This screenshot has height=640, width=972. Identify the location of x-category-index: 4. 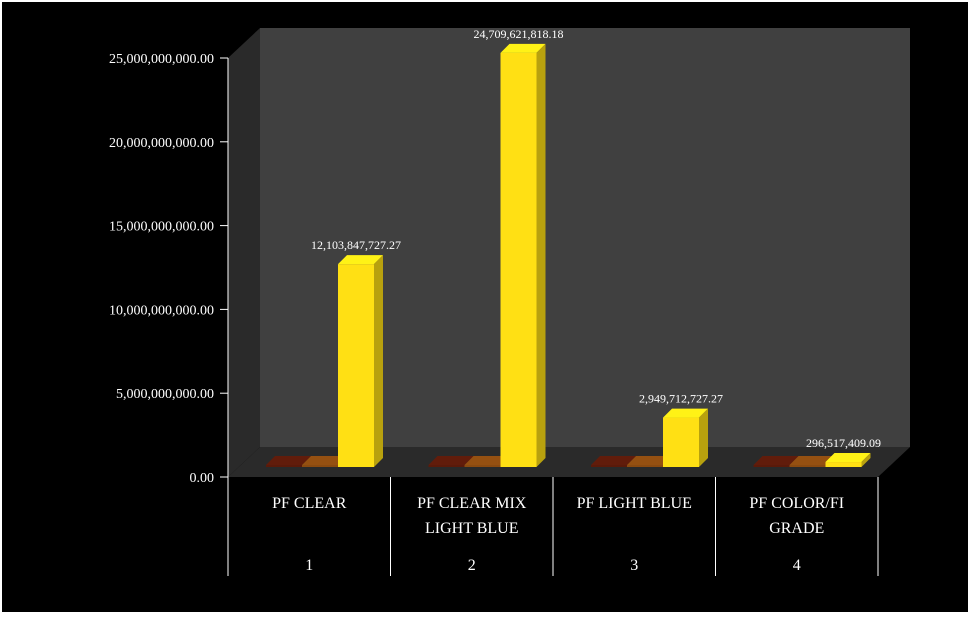
(797, 565).